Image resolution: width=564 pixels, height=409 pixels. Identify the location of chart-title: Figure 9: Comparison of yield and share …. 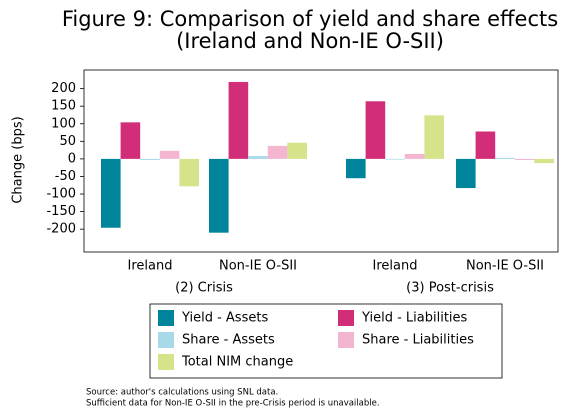
(310, 30).